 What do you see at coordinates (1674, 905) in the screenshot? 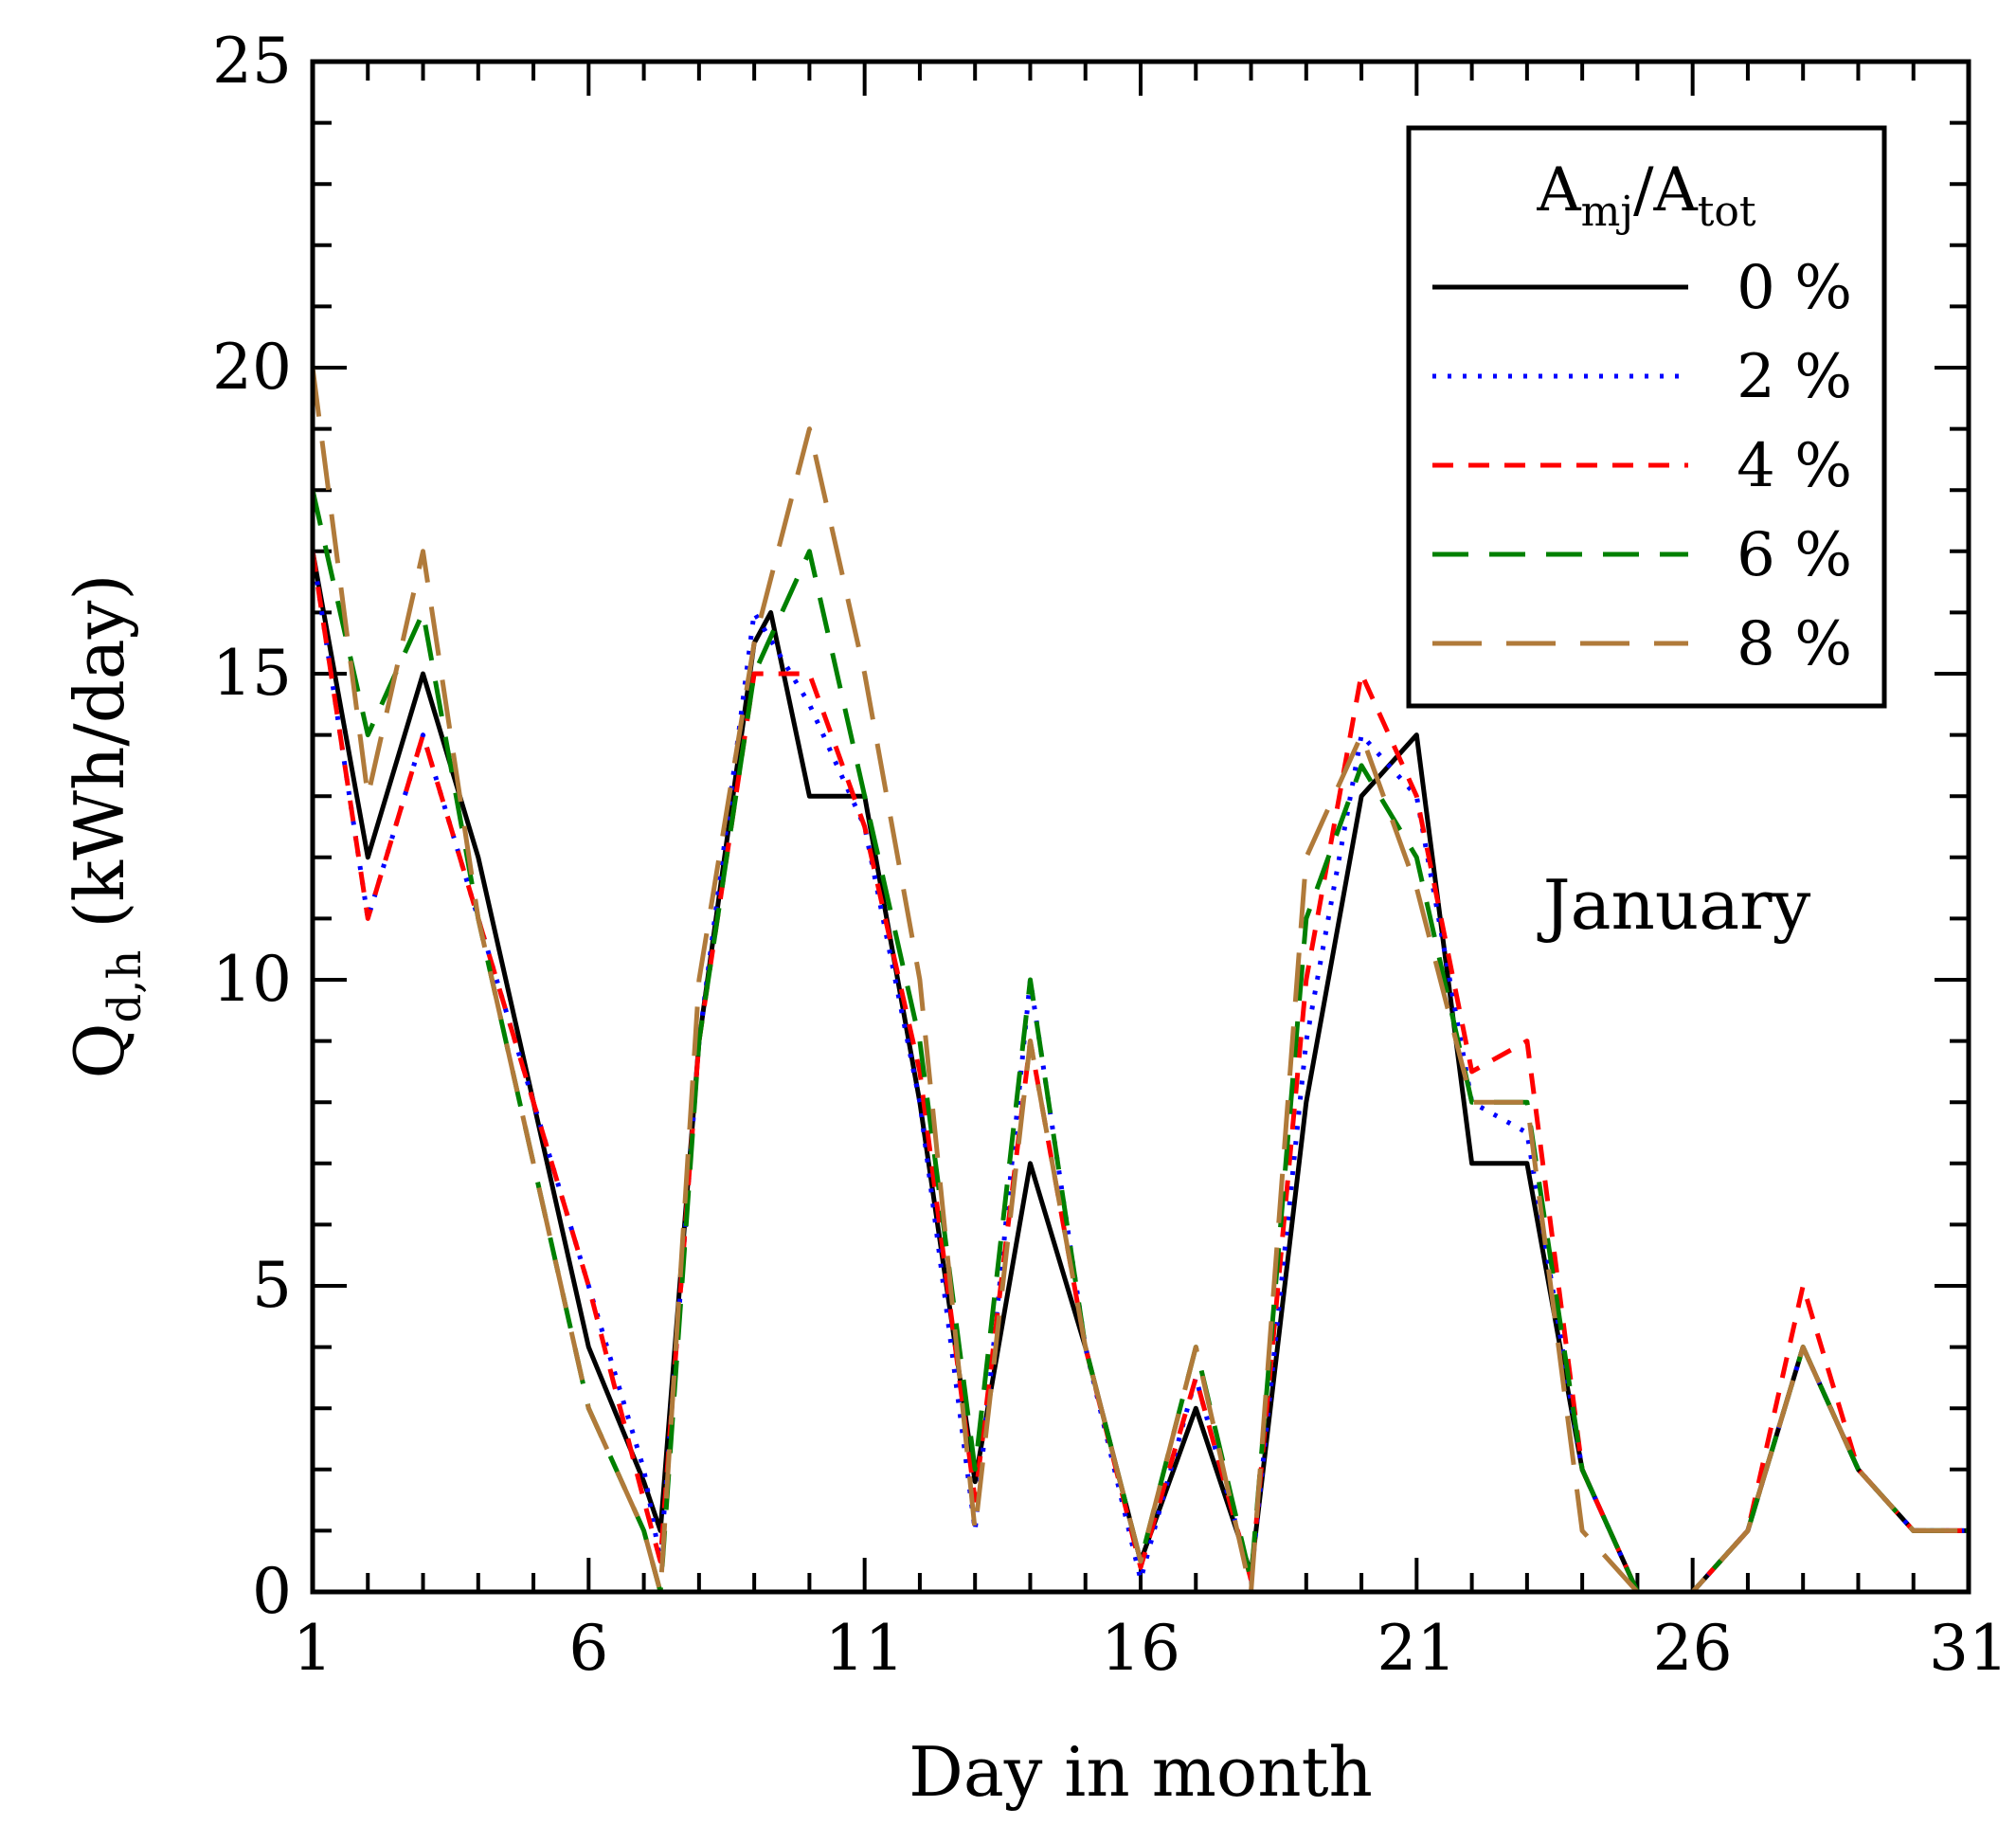
I see `month-annotation: January` at bounding box center [1674, 905].